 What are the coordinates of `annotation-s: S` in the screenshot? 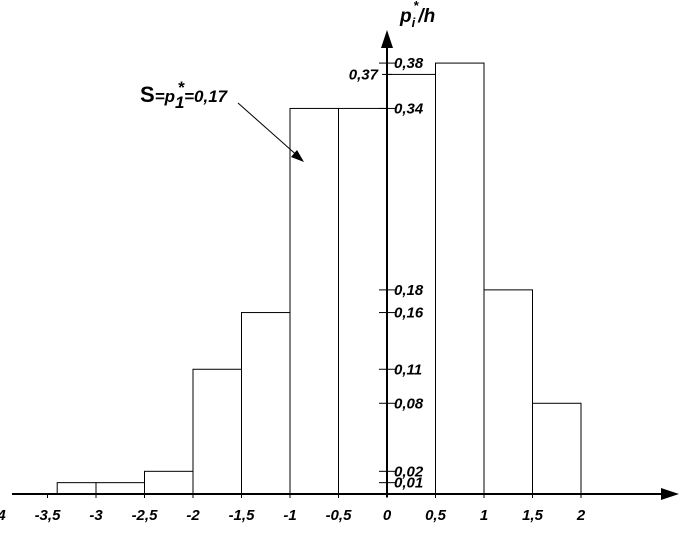 It's located at (147, 94).